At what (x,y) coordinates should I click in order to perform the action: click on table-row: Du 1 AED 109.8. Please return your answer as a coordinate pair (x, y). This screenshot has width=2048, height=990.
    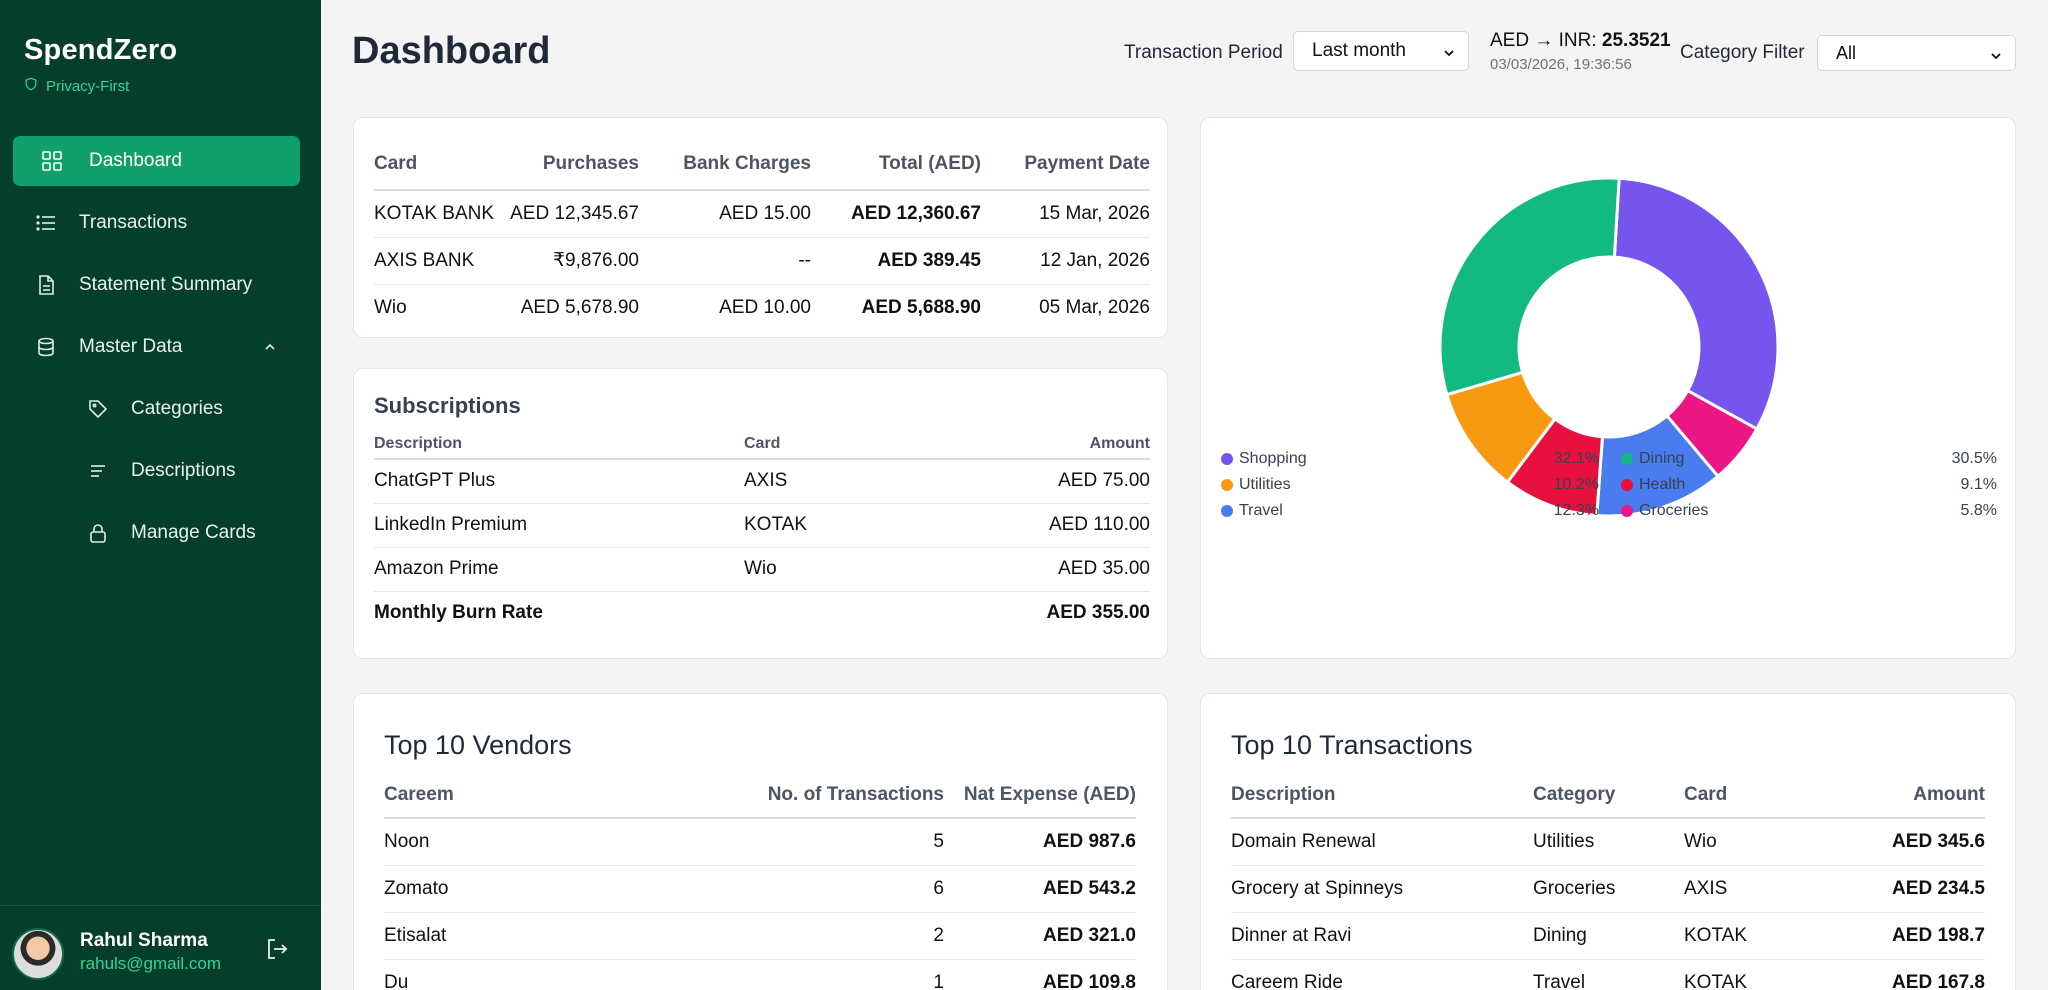
    Looking at the image, I should click on (760, 974).